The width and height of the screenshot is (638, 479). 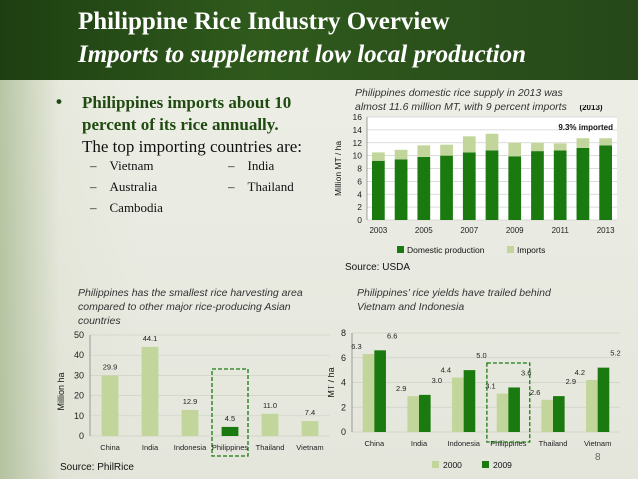 I want to click on chart2-ytick-label: 10, so click(x=79, y=416).